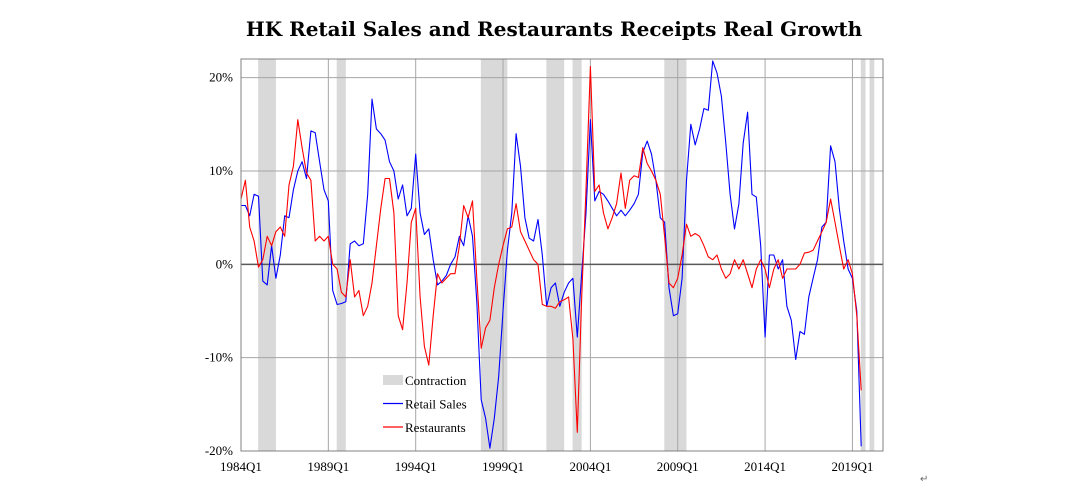  I want to click on y-tick-label--20%: -20%, so click(219, 450).